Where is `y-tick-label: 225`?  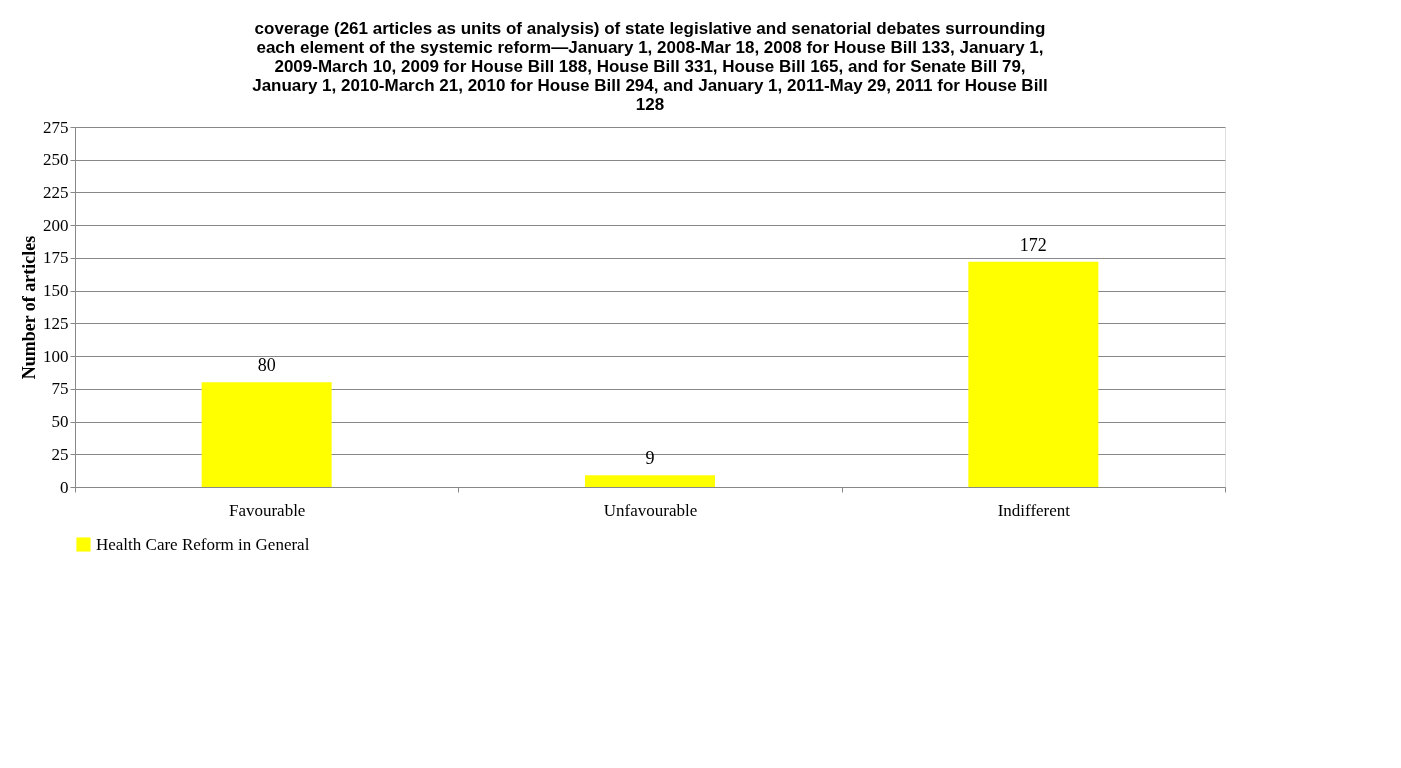 y-tick-label: 225 is located at coordinates (56, 192).